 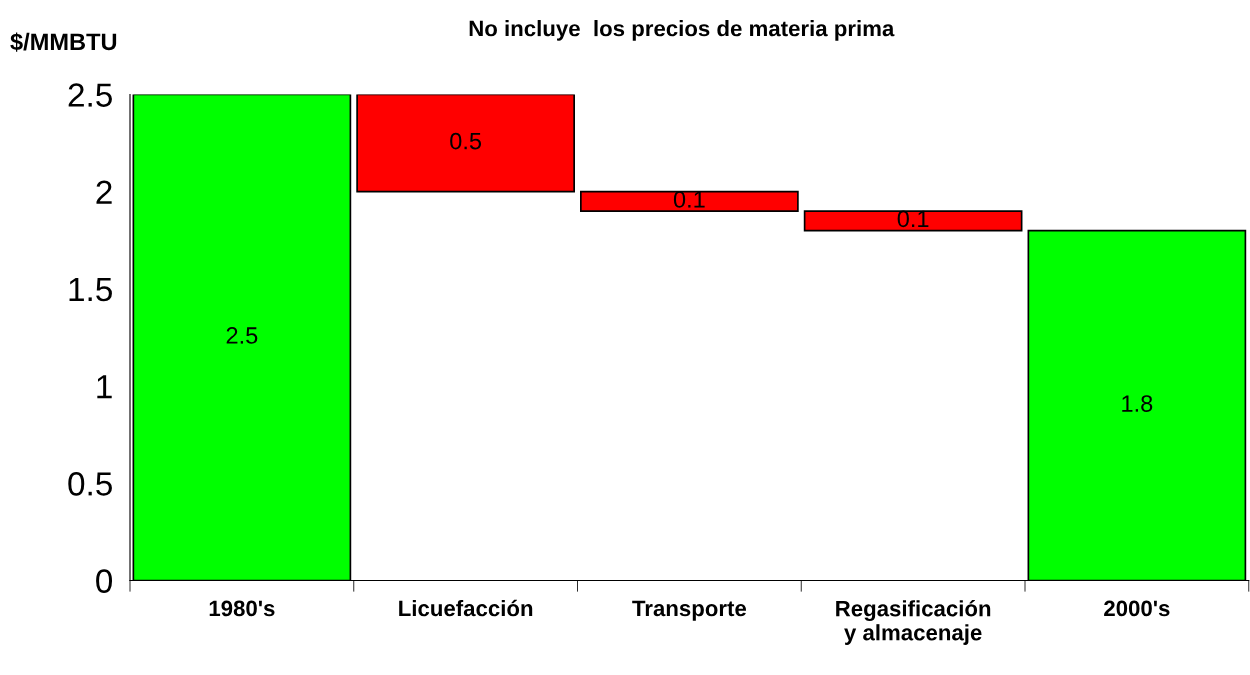 What do you see at coordinates (682, 30) in the screenshot?
I see `chart-title: No incluye los precios de materia prima` at bounding box center [682, 30].